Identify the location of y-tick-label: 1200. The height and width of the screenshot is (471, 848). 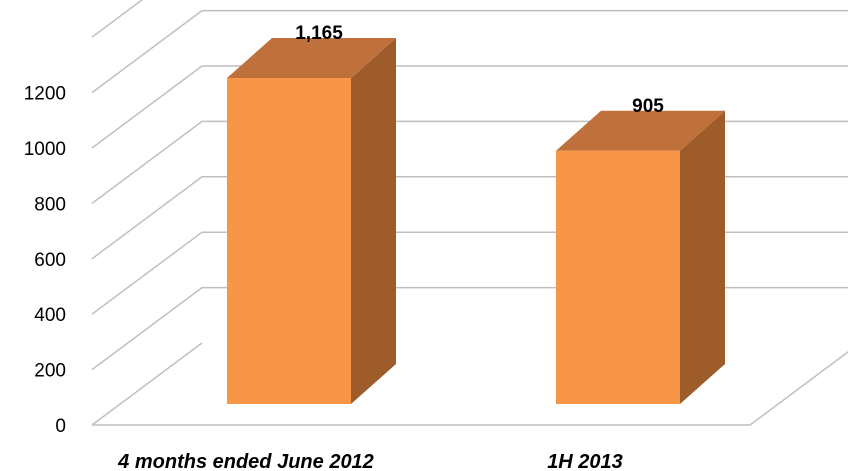
(45, 94).